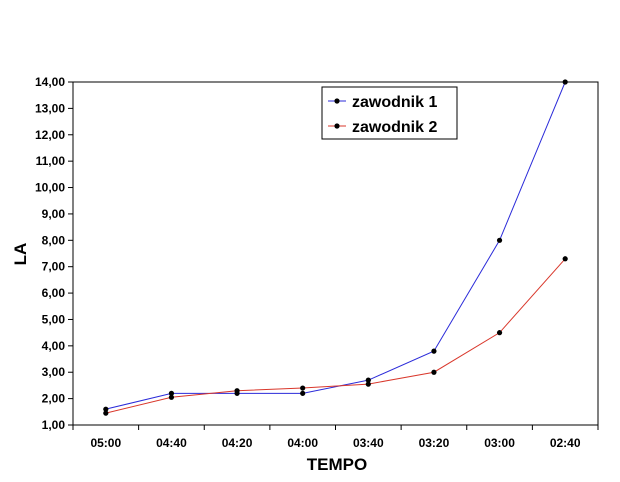  Describe the element at coordinates (171, 443) in the screenshot. I see `x-tick-label: 04:40` at that location.